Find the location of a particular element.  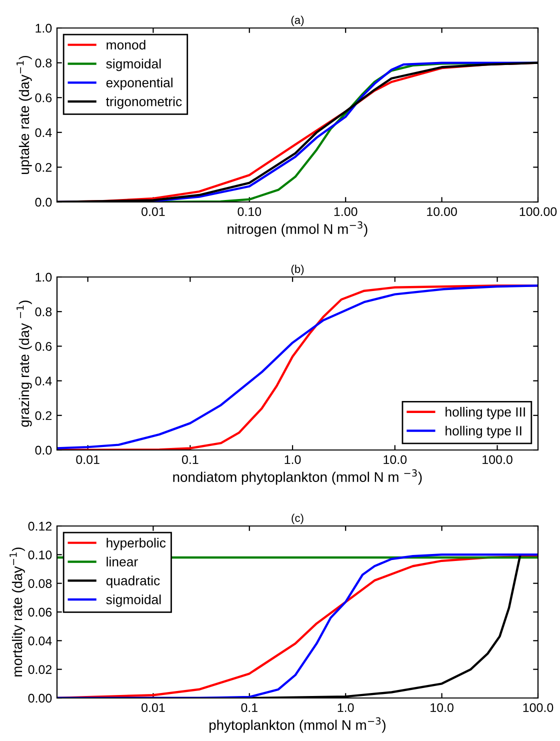

x-tick-label: 100.00 is located at coordinates (538, 211).